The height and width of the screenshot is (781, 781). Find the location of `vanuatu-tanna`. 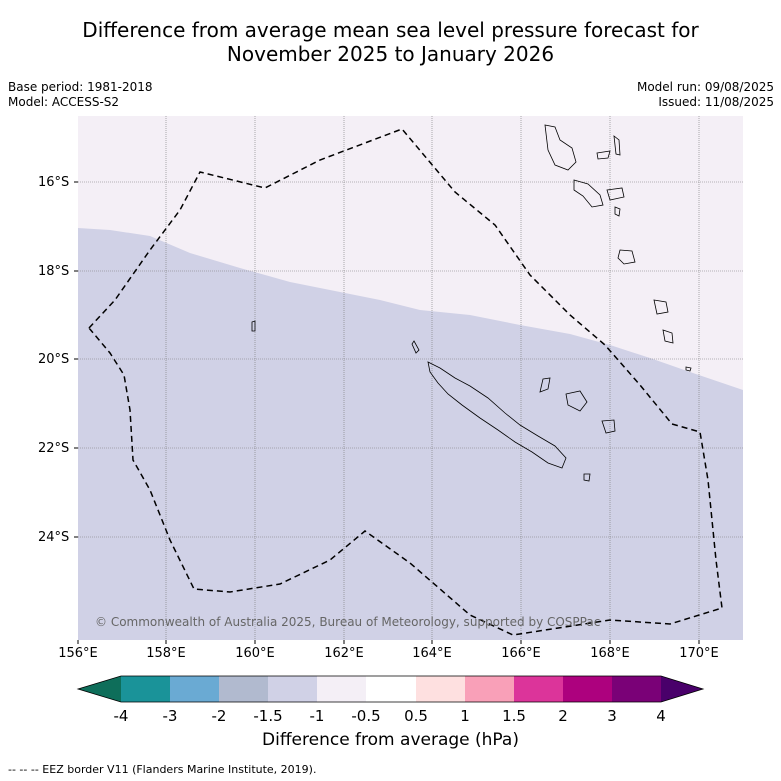

vanuatu-tanna is located at coordinates (668, 336).